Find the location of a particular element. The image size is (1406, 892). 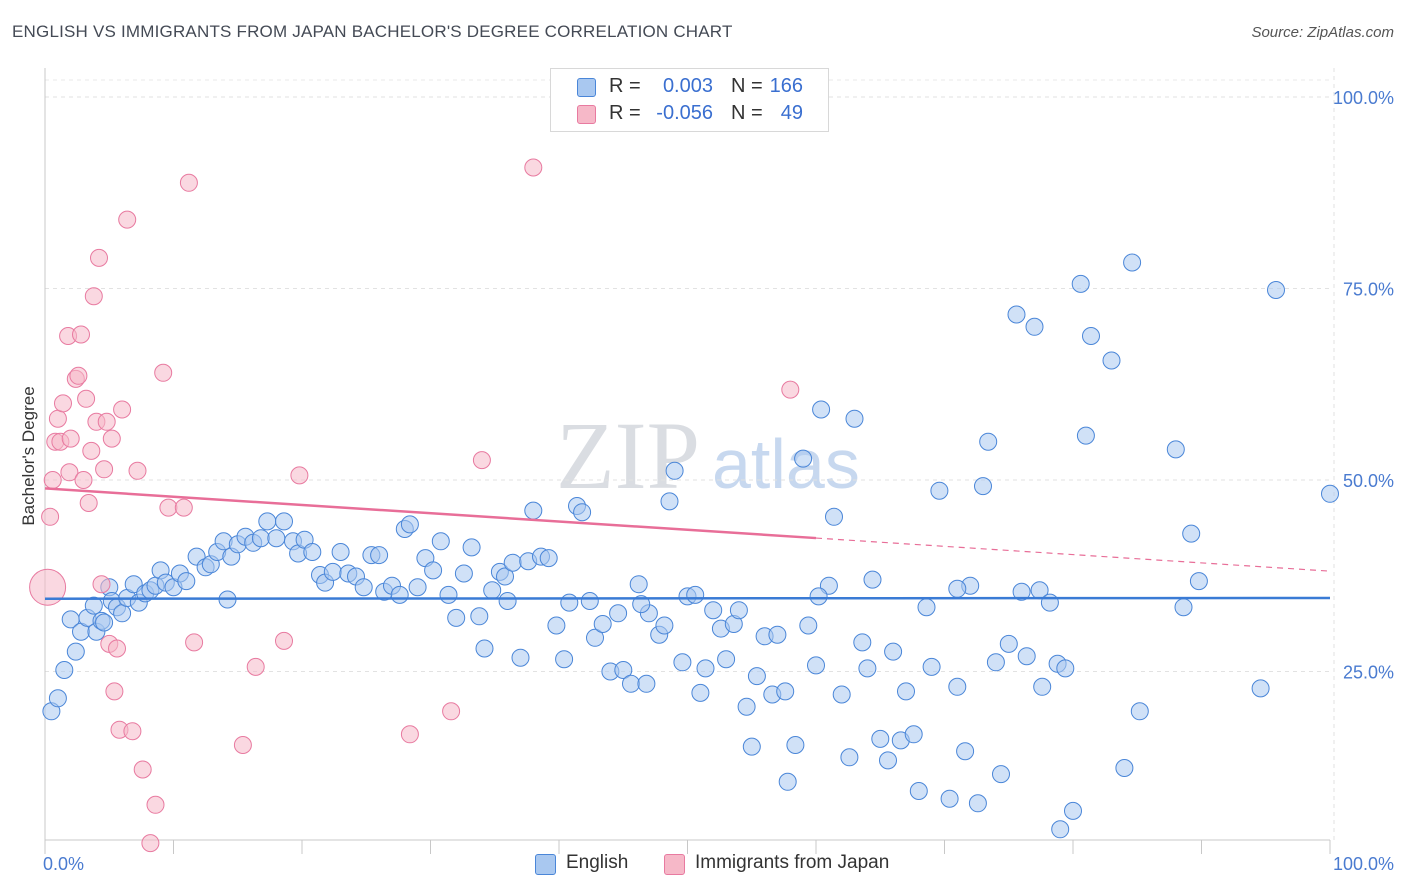

legend-n-label: N = is located at coordinates (747, 113).